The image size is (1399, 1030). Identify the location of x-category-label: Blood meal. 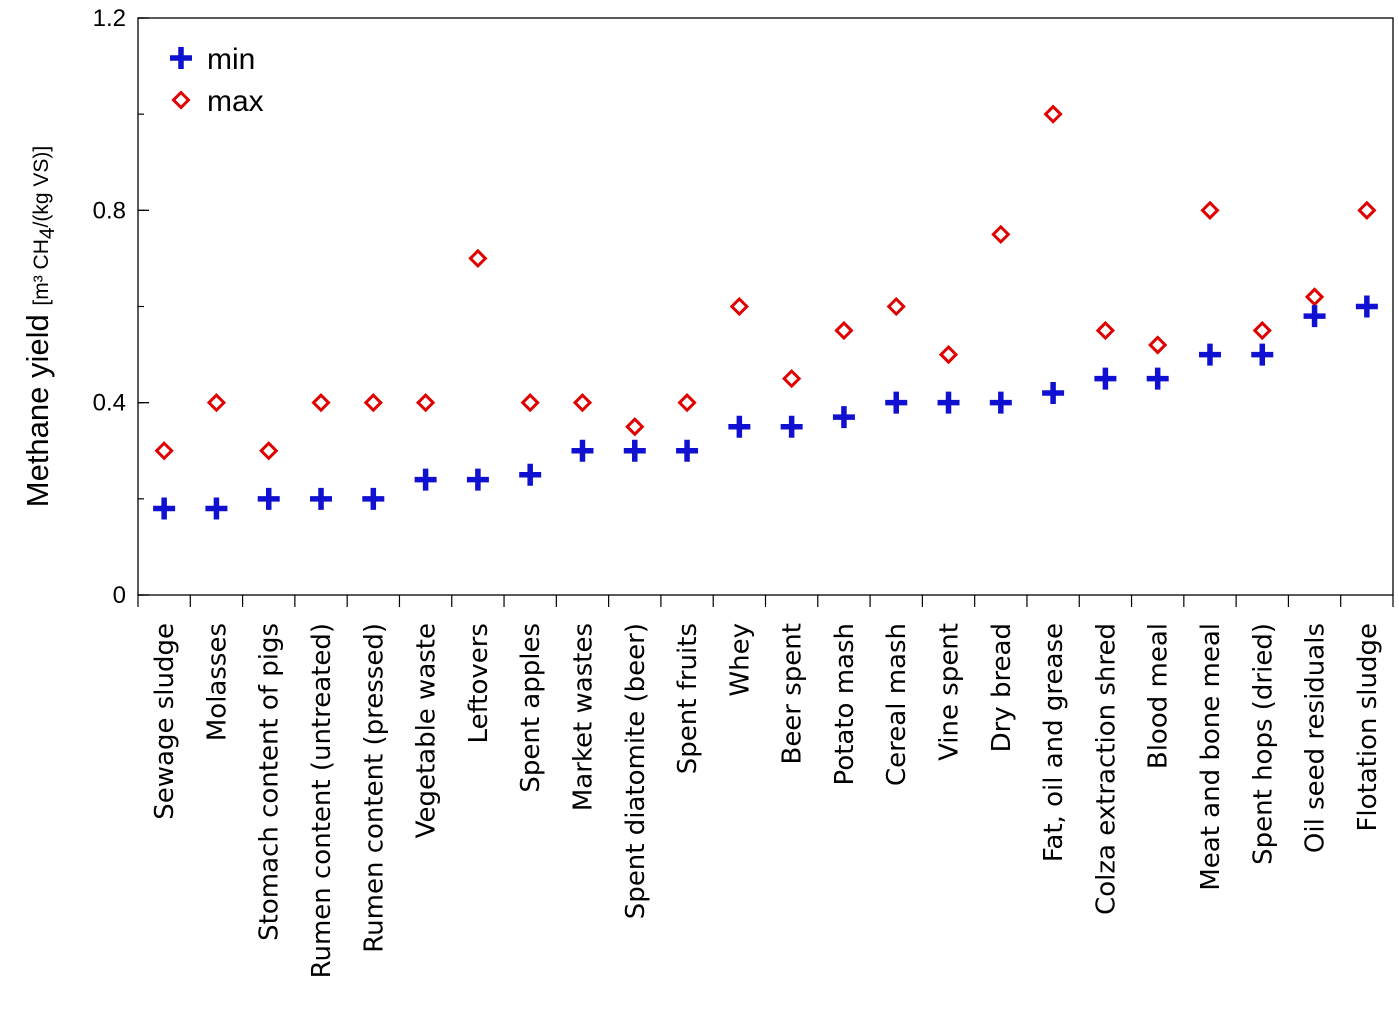
(1159, 696).